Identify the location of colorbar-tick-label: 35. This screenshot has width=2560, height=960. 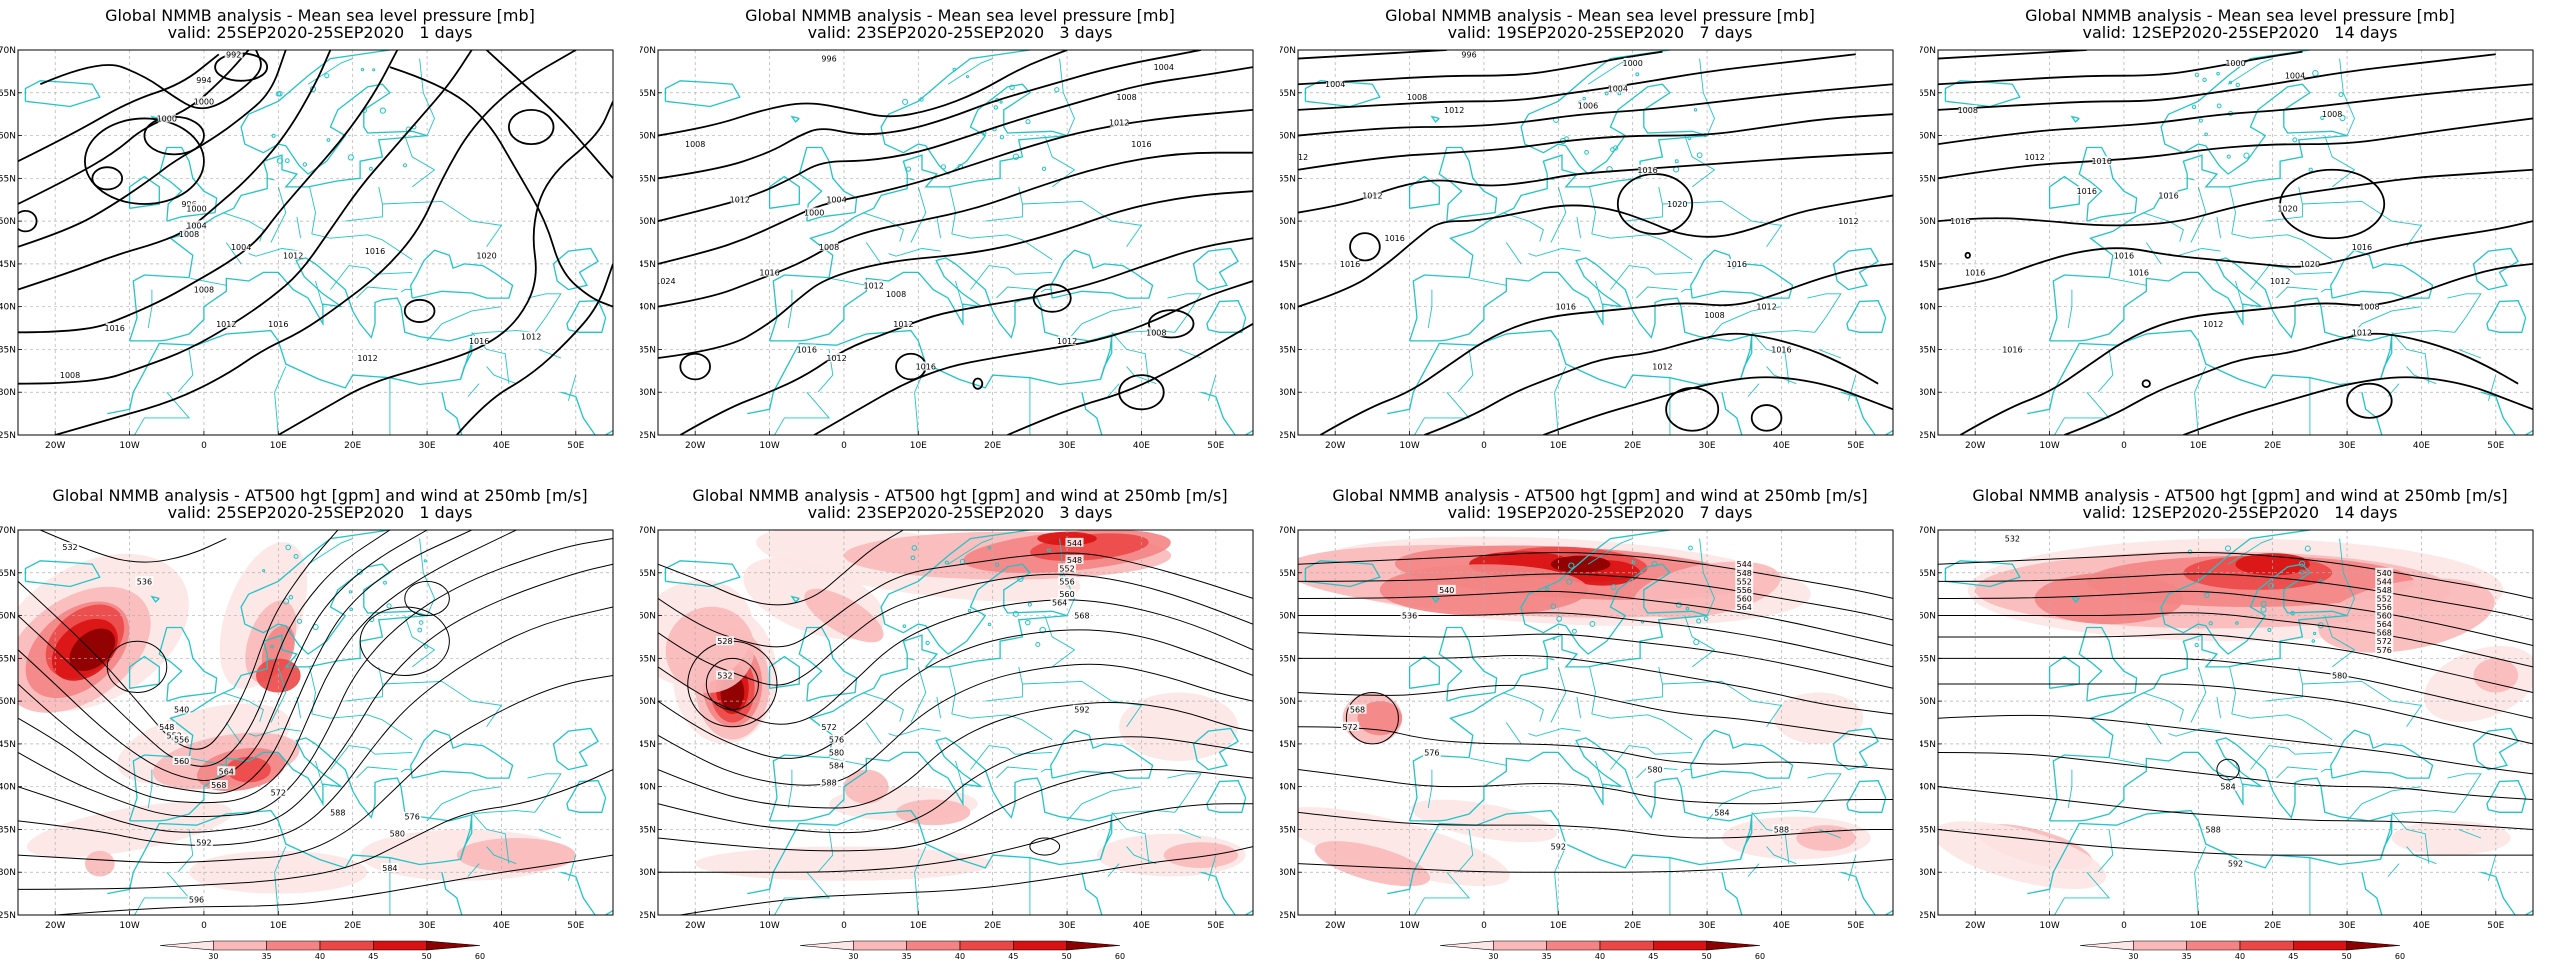
(1547, 956).